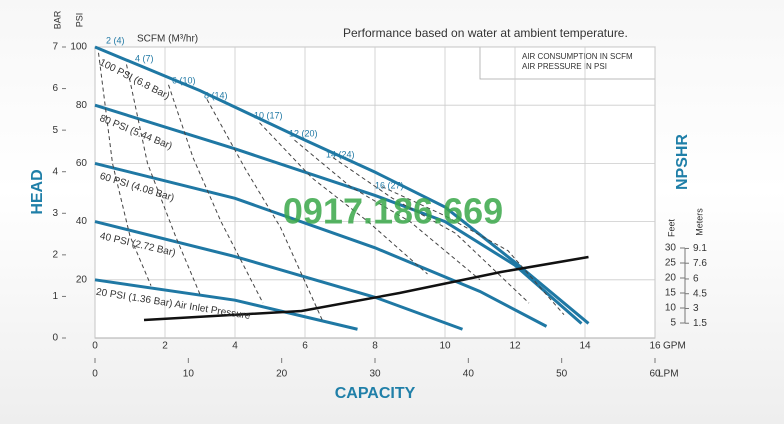  Describe the element at coordinates (95, 374) in the screenshot. I see `x2-tick-label: 0` at that location.